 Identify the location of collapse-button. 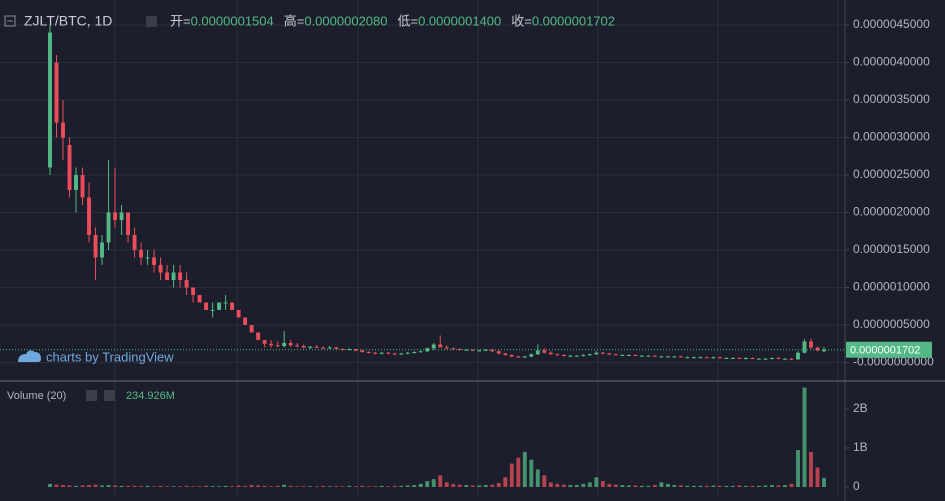
(10, 21).